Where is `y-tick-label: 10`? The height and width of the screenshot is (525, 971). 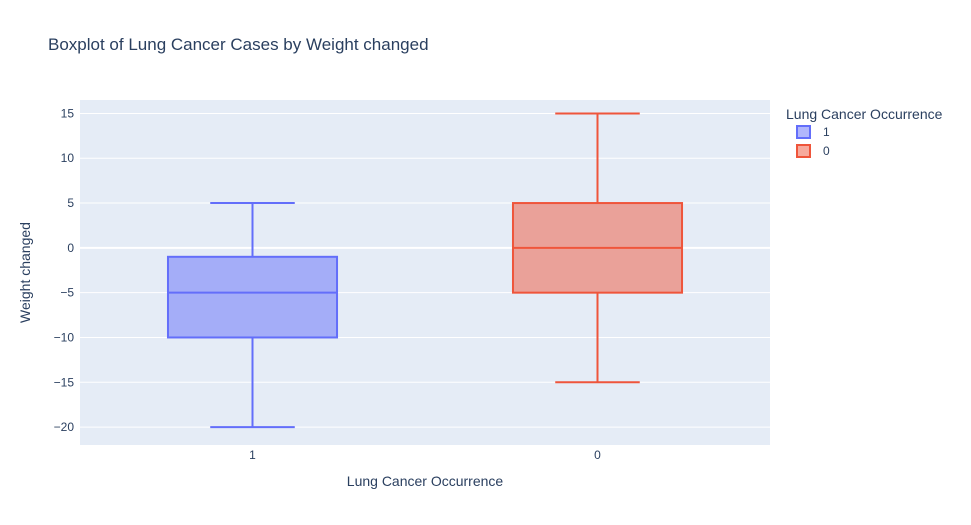
y-tick-label: 10 is located at coordinates (68, 158).